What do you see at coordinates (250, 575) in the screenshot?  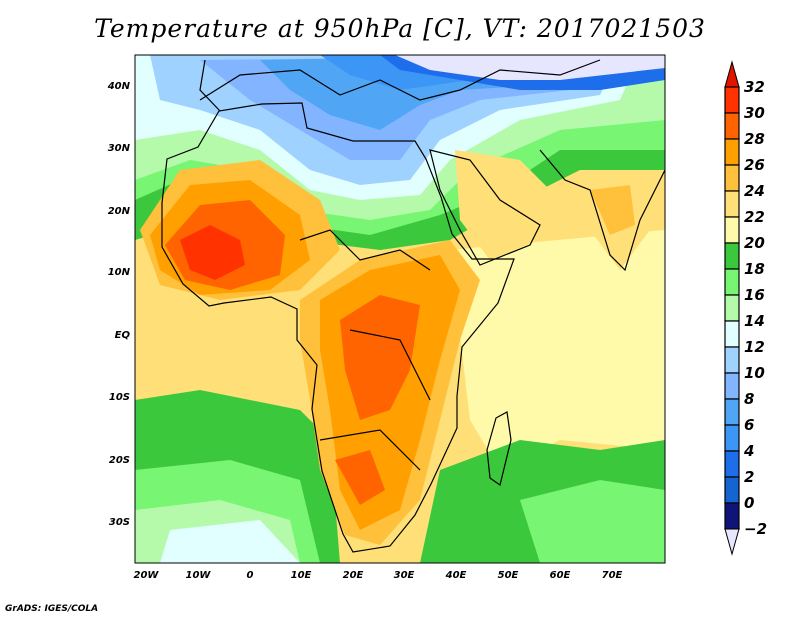 I see `lon-label: 0` at bounding box center [250, 575].